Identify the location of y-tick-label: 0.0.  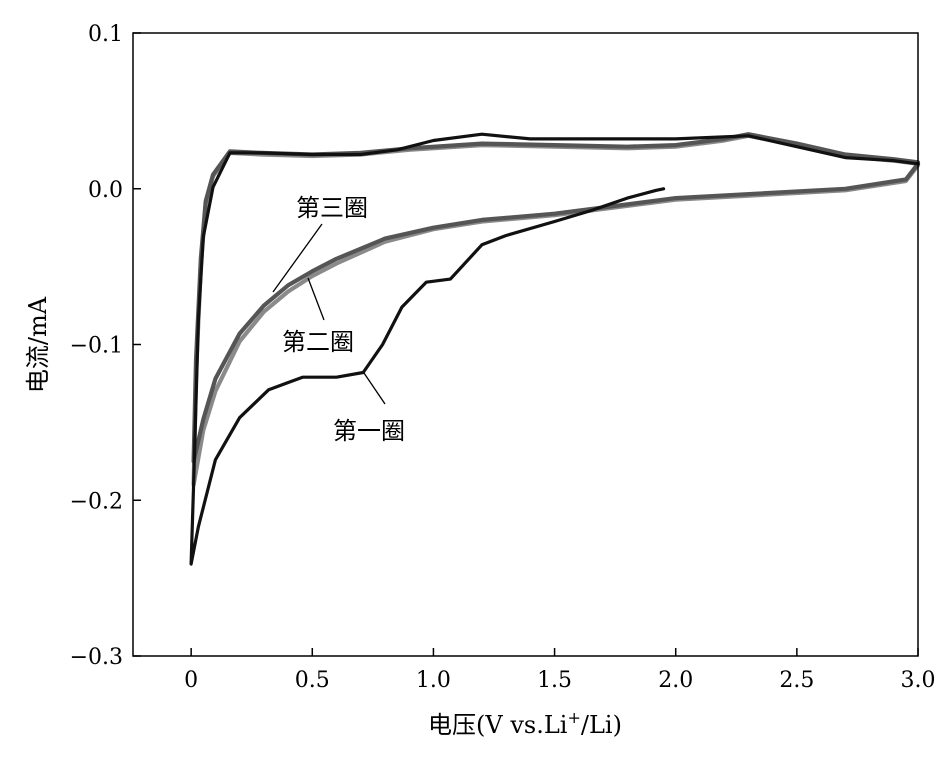
(105, 190).